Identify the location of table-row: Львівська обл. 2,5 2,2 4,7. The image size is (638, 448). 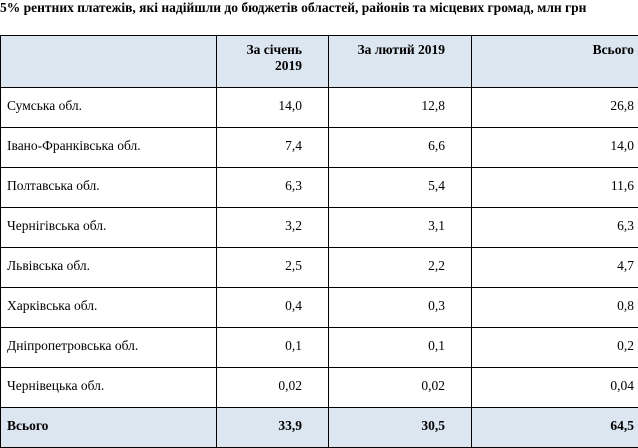
(319, 268).